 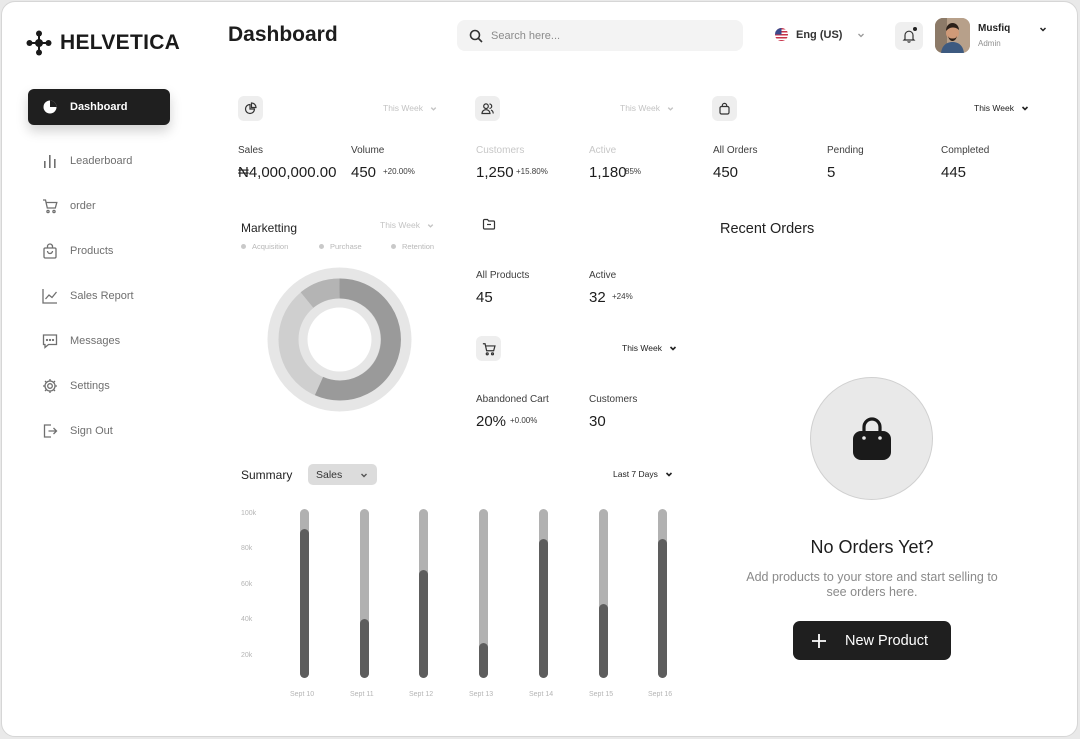 I want to click on range-label: Last 7 Days, so click(x=635, y=474).